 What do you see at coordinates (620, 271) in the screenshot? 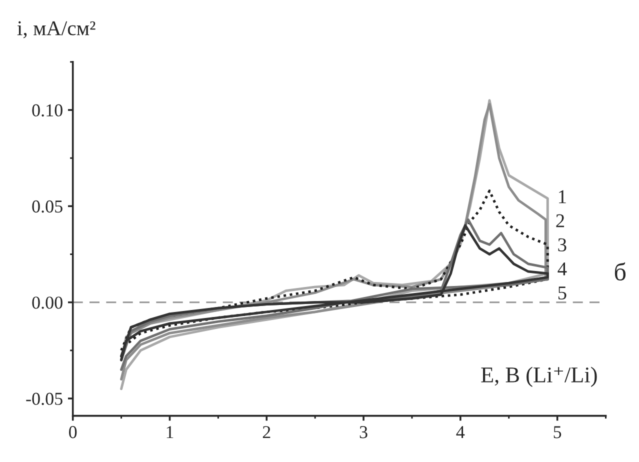
I see `text: б` at bounding box center [620, 271].